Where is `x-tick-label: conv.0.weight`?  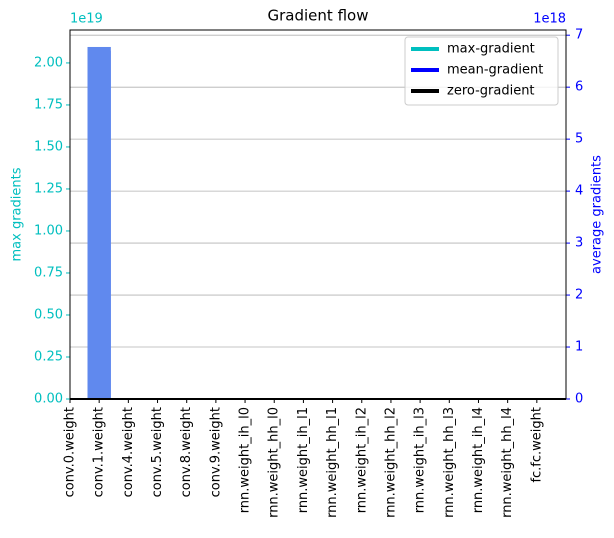
x-tick-label: conv.0.weight is located at coordinates (70, 452).